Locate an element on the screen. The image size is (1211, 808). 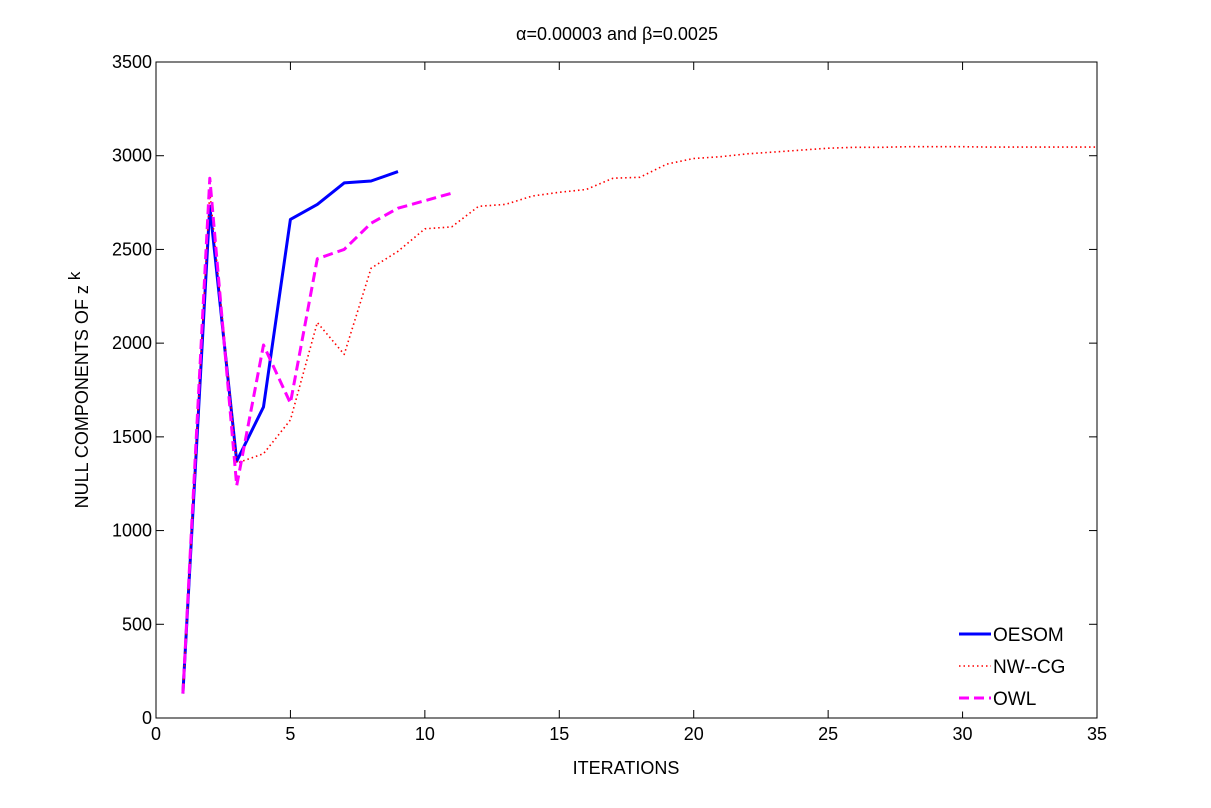
y-tick-label: 1000 is located at coordinates (132, 531).